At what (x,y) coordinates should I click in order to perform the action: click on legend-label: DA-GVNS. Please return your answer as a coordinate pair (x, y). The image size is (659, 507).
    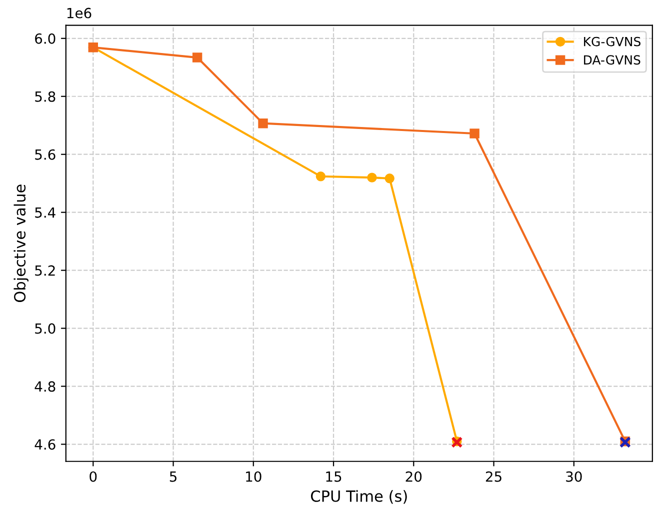
    Looking at the image, I should click on (612, 60).